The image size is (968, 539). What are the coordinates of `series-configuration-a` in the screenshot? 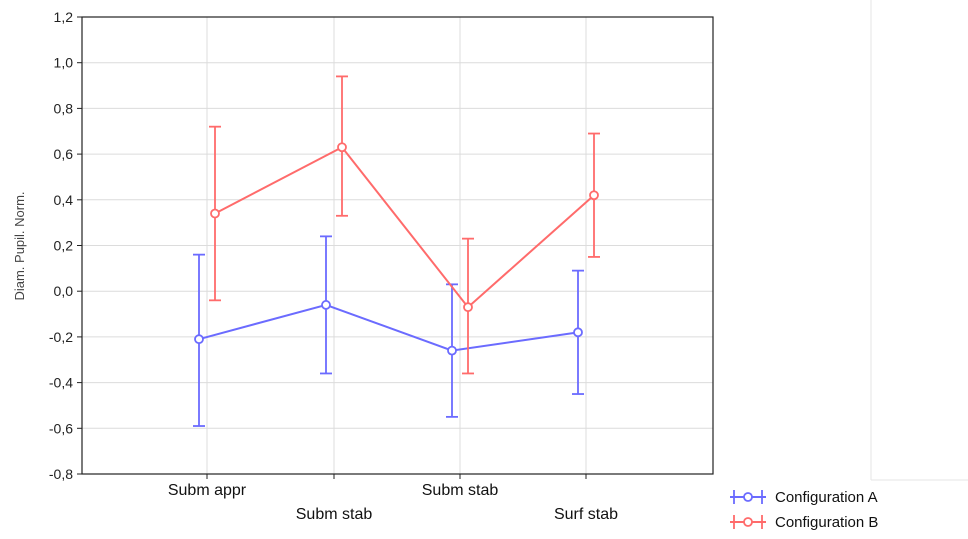 It's located at (388, 331).